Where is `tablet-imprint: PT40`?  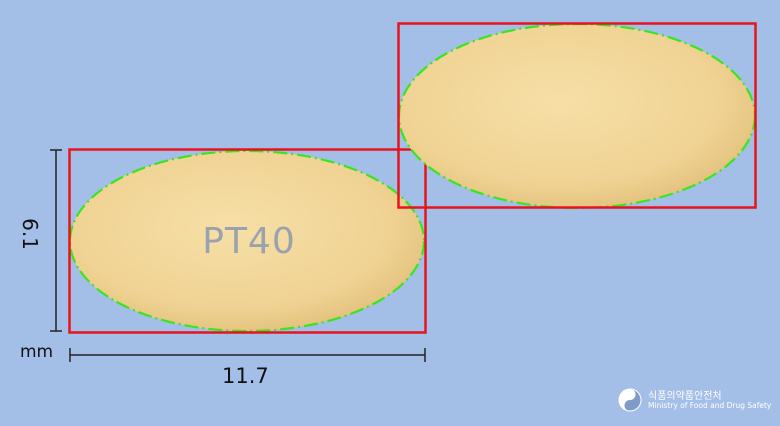
tablet-imprint: PT40 is located at coordinates (249, 241).